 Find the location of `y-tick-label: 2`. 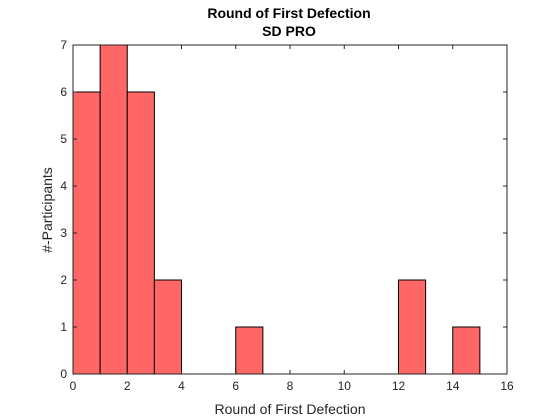

y-tick-label: 2 is located at coordinates (63, 280).